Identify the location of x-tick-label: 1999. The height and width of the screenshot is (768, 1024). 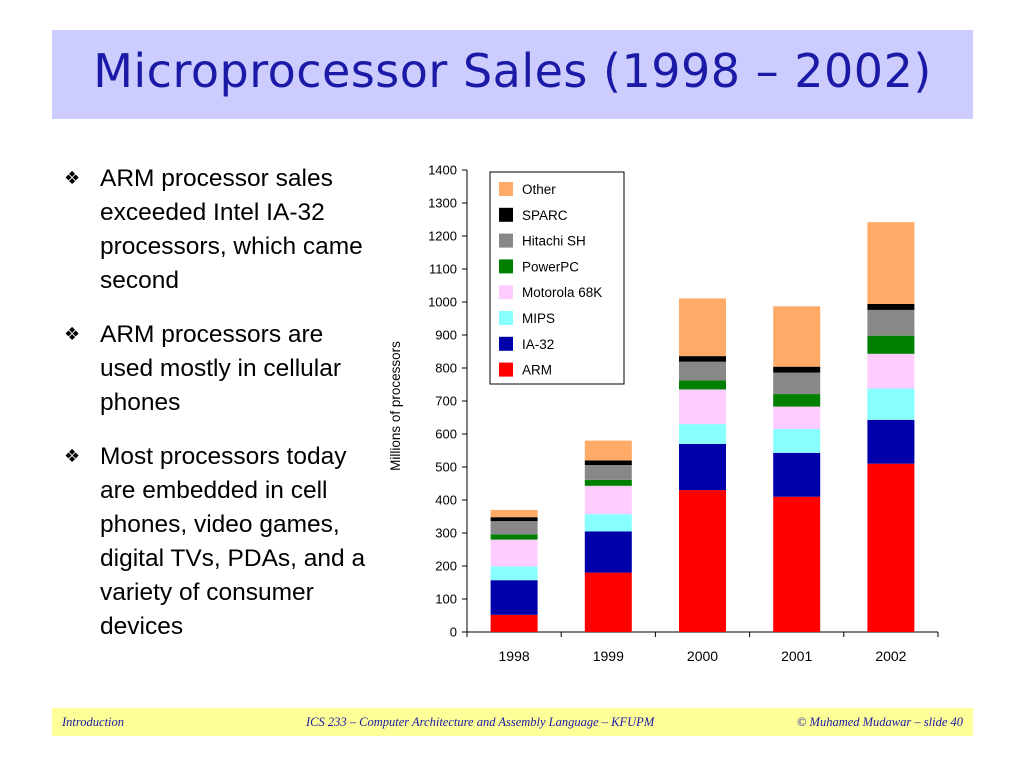
(608, 656).